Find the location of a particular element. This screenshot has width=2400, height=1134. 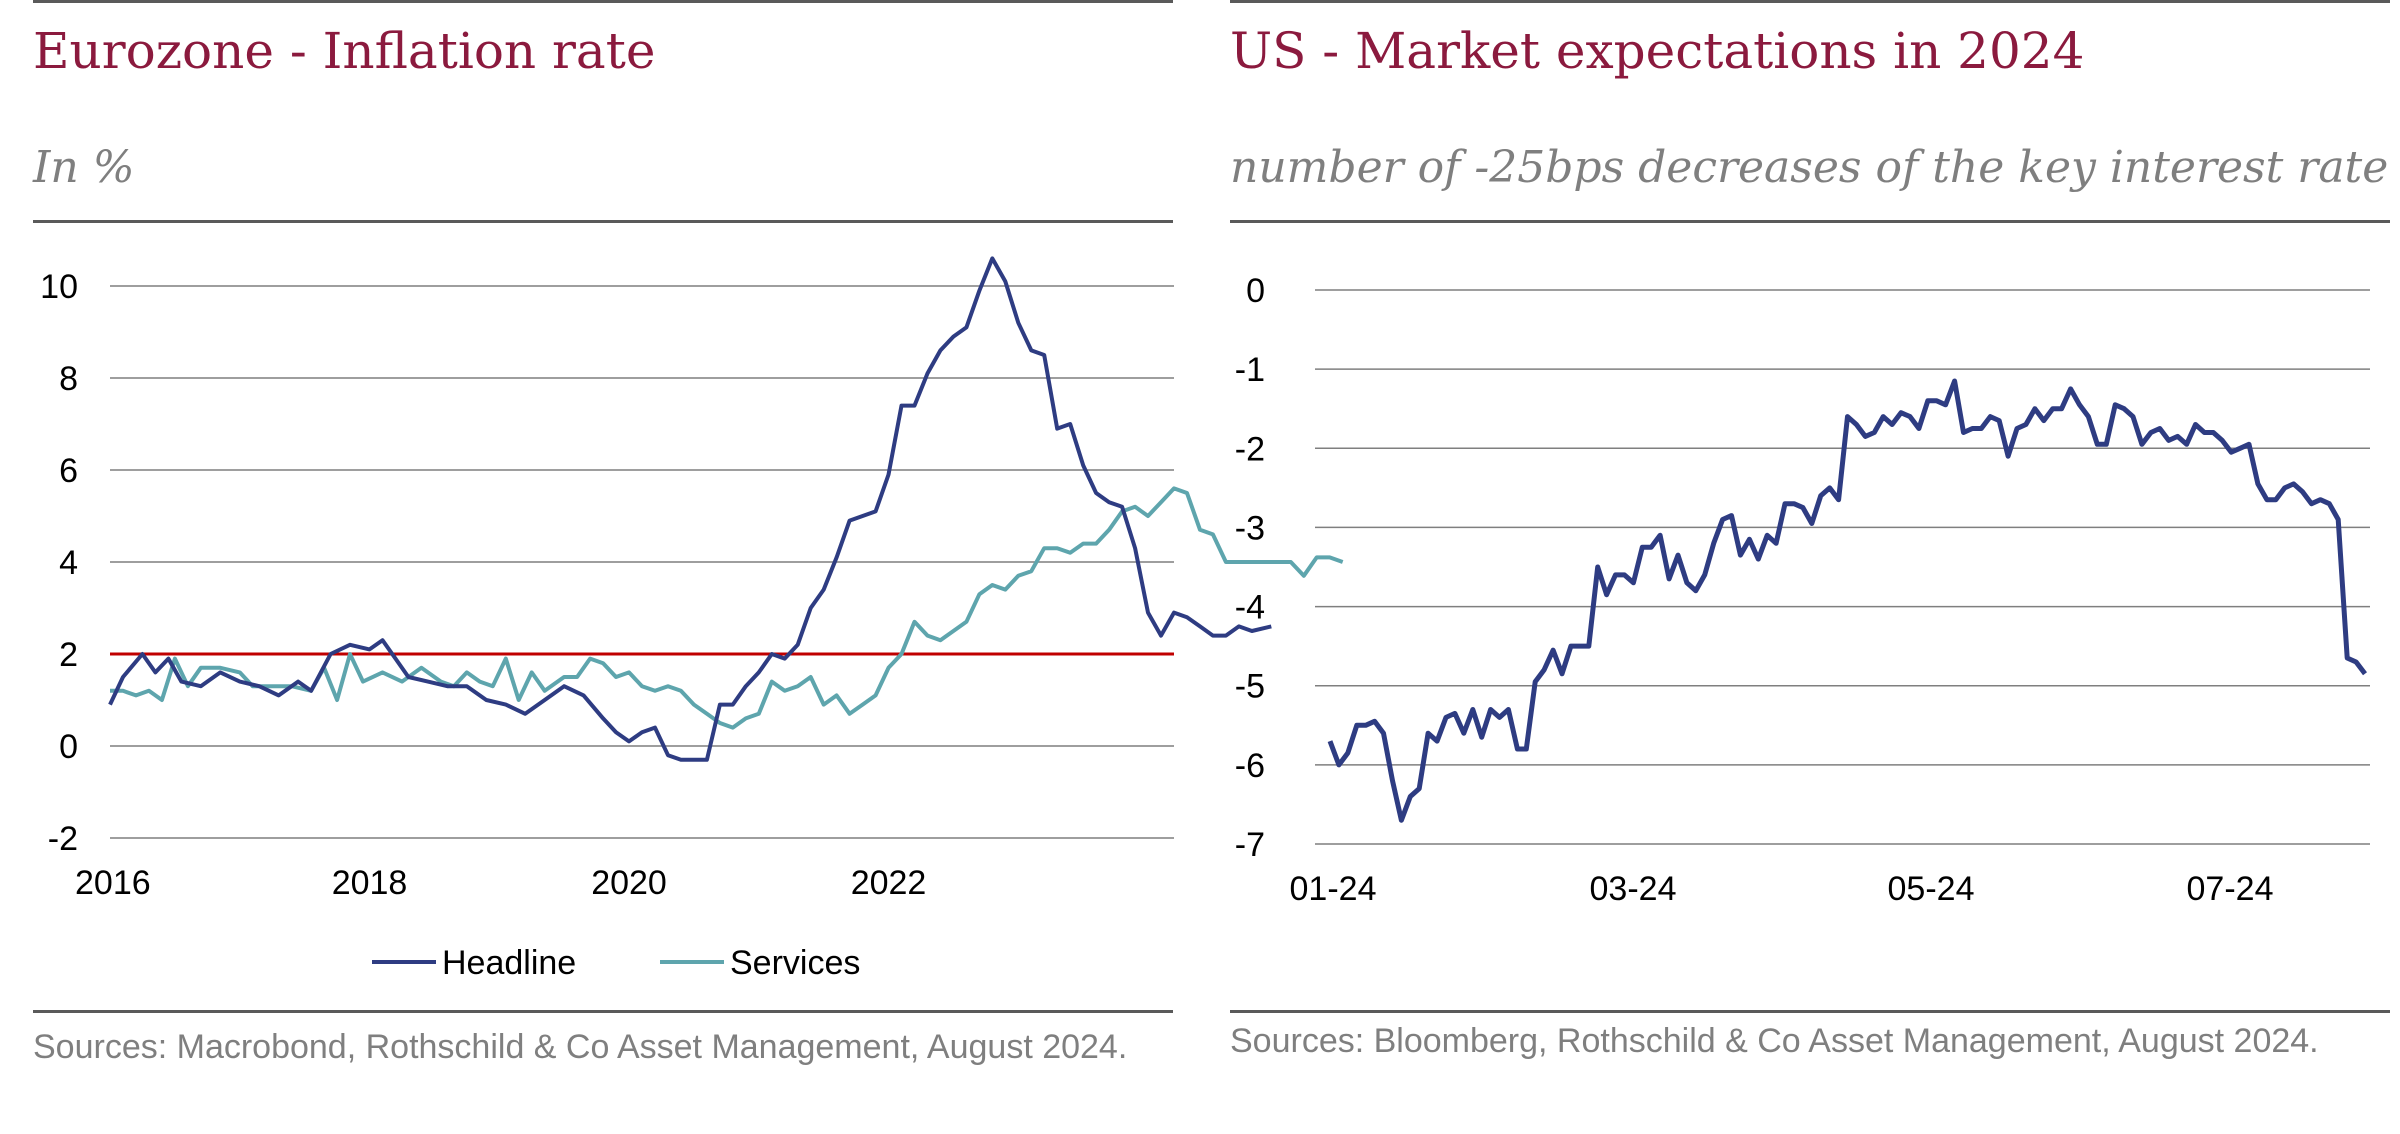

y-tick-label: -3 is located at coordinates (1250, 528).